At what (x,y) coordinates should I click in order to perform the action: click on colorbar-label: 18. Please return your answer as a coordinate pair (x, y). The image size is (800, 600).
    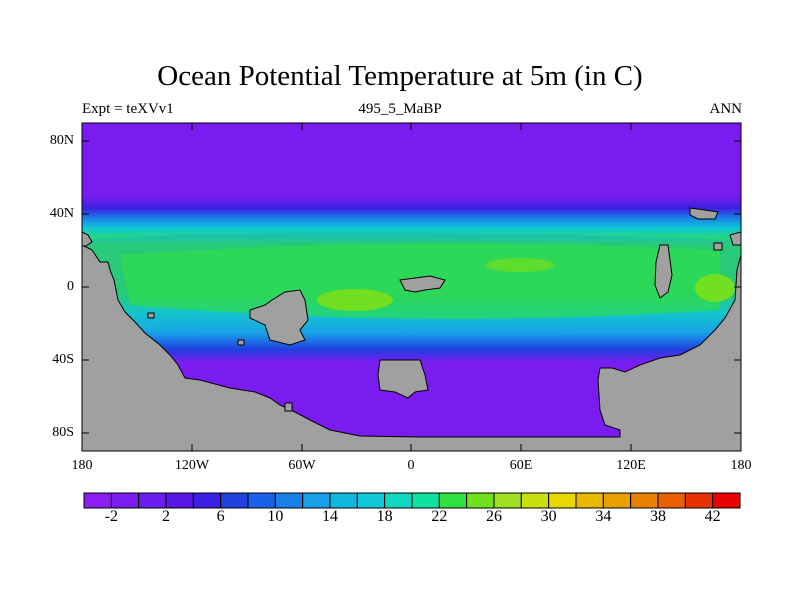
    Looking at the image, I should click on (384, 516).